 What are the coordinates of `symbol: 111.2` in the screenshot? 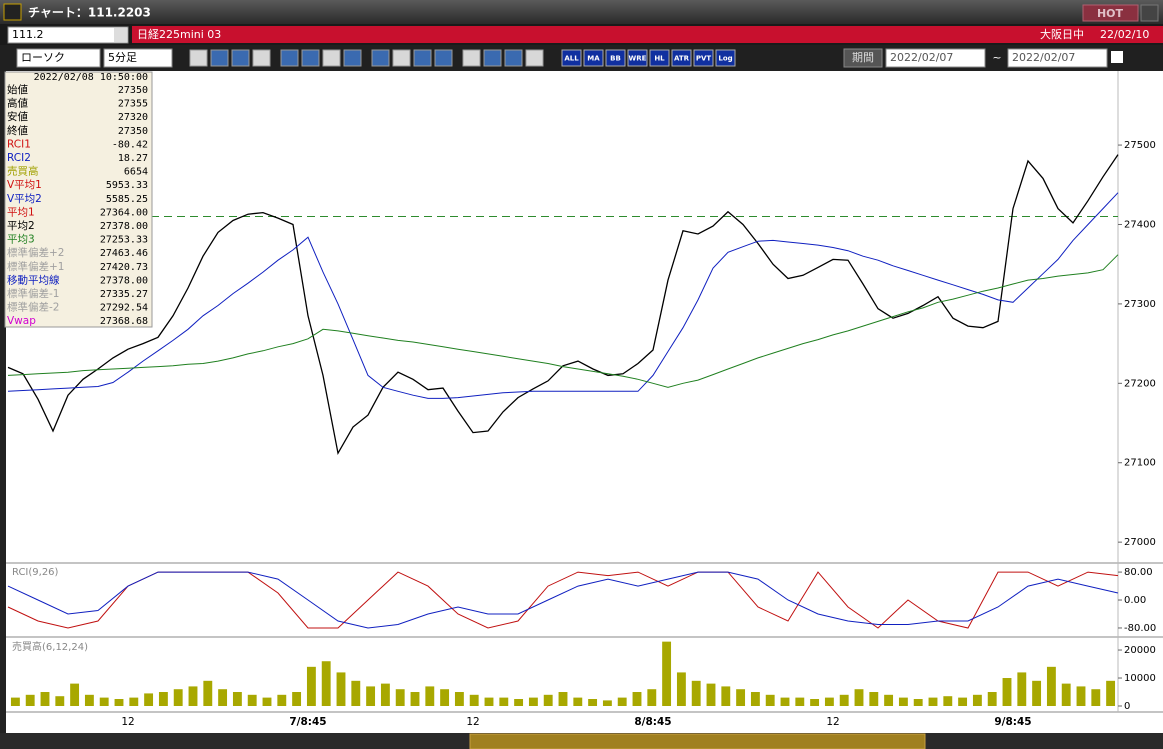 It's located at (28, 34).